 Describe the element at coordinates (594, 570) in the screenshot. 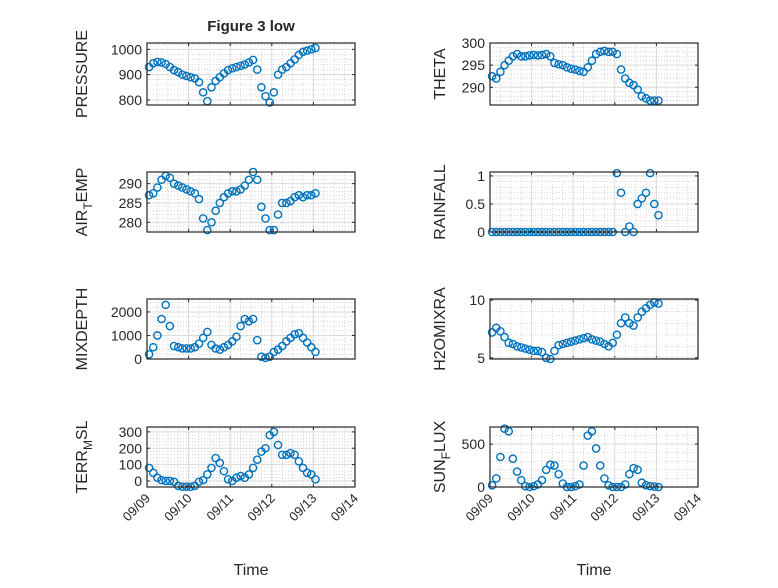

I see `x-axis-label: Time` at that location.